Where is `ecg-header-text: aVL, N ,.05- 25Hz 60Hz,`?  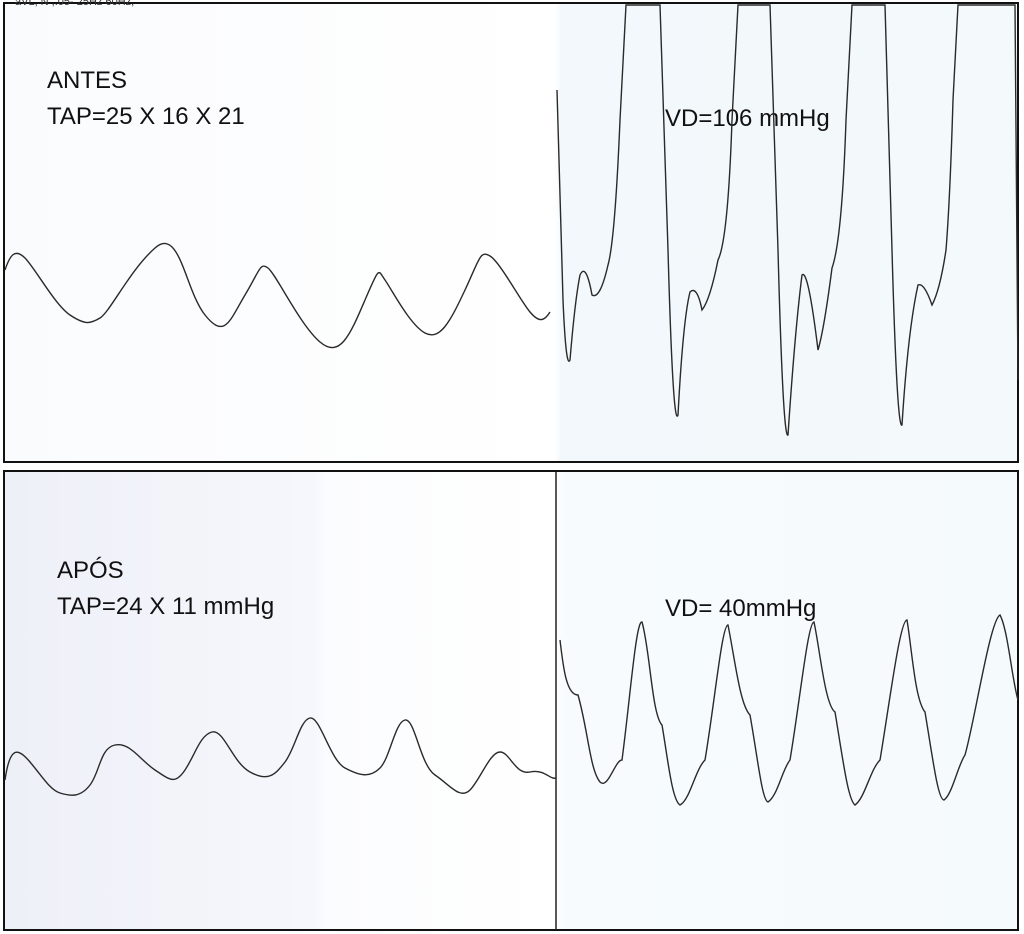 ecg-header-text: aVL, N ,.05- 25Hz 60Hz, is located at coordinates (75, 4).